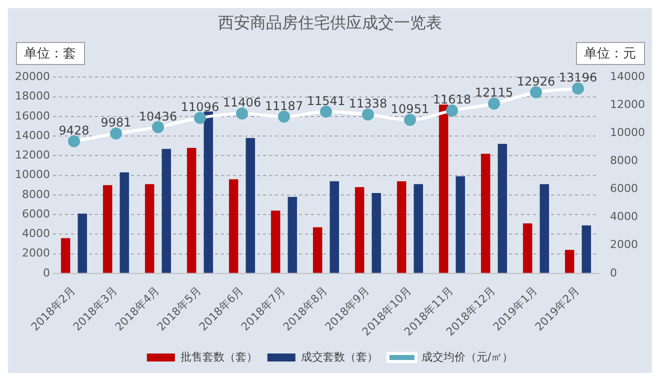 The image size is (660, 381). What do you see at coordinates (32, 96) in the screenshot?
I see `y-tick-label: 18000` at bounding box center [32, 96].